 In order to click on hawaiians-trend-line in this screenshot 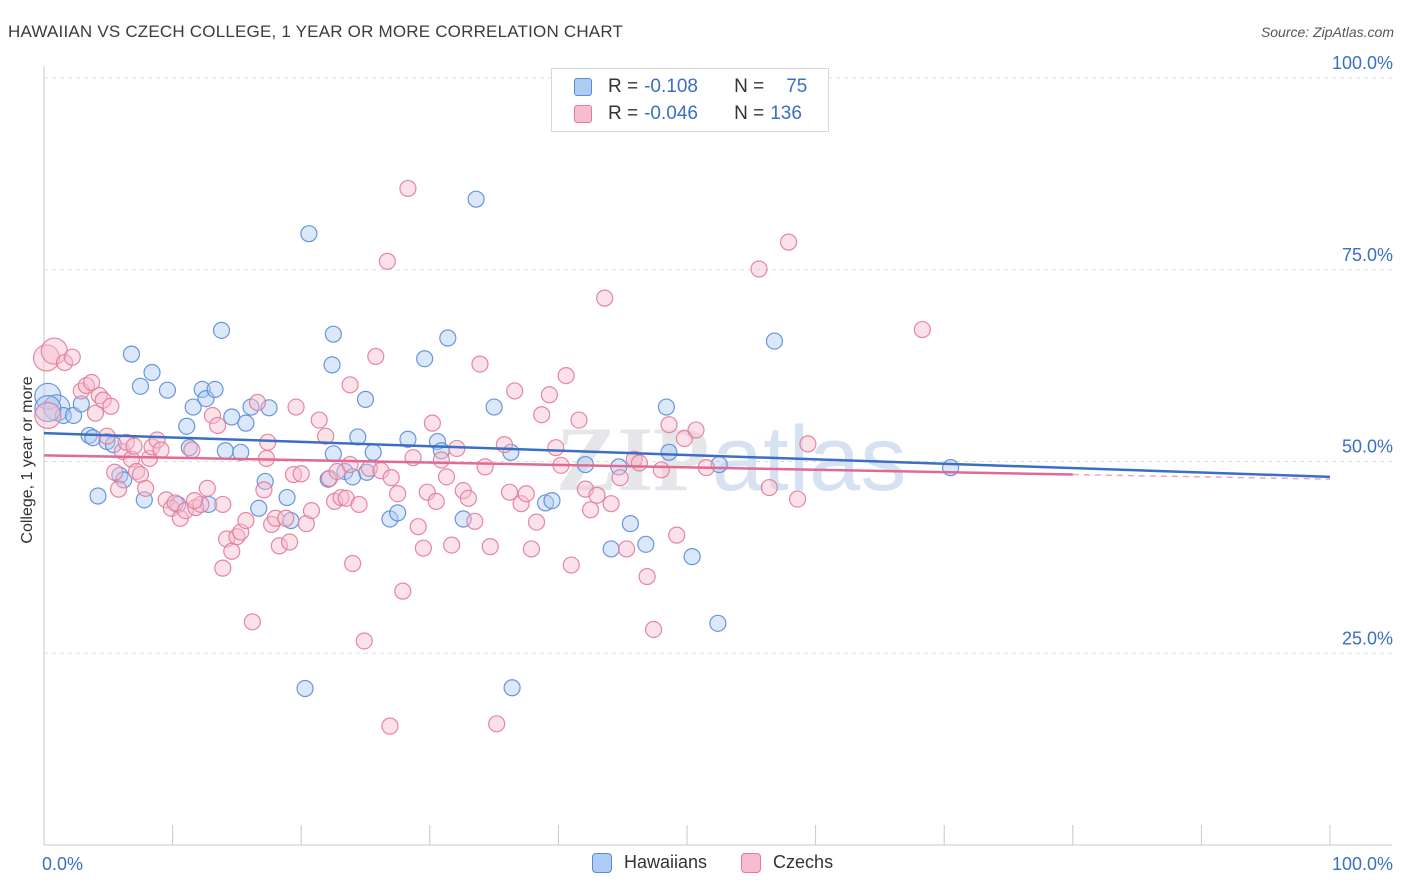, I will do `click(687, 455)`.